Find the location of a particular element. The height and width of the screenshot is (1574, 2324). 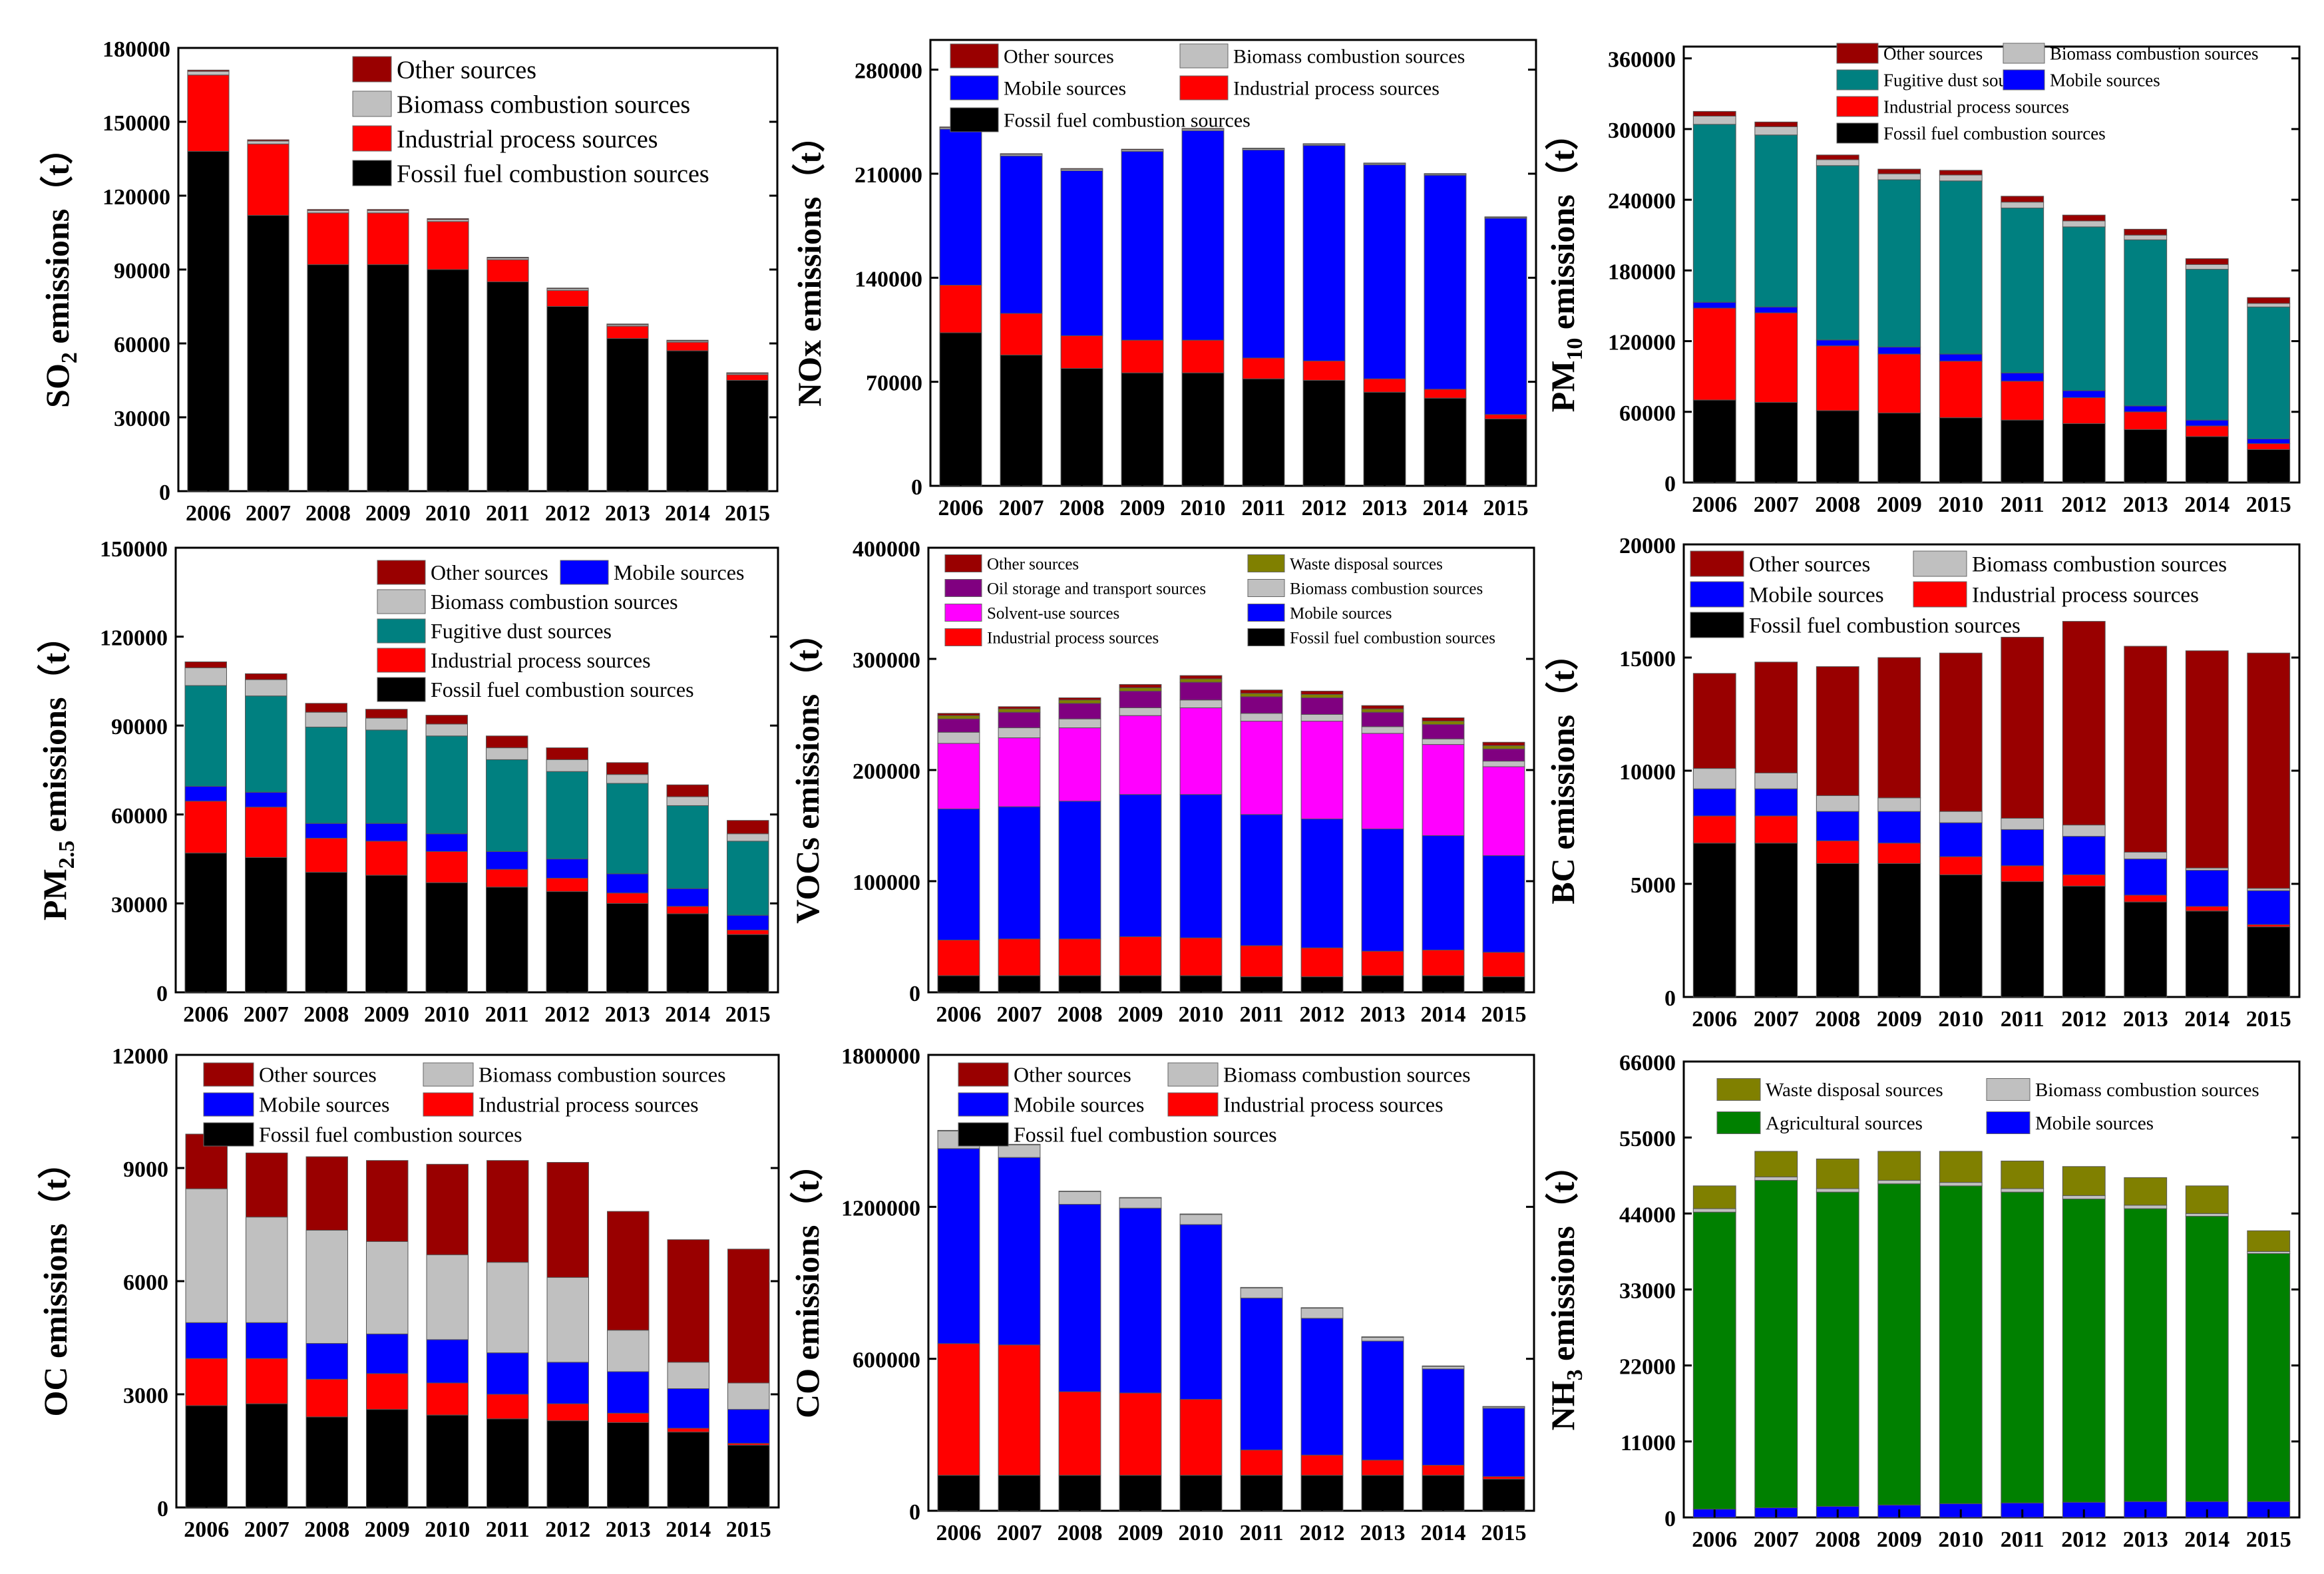

y-axis-label: PM10 emissions（t） is located at coordinates (1565, 265).